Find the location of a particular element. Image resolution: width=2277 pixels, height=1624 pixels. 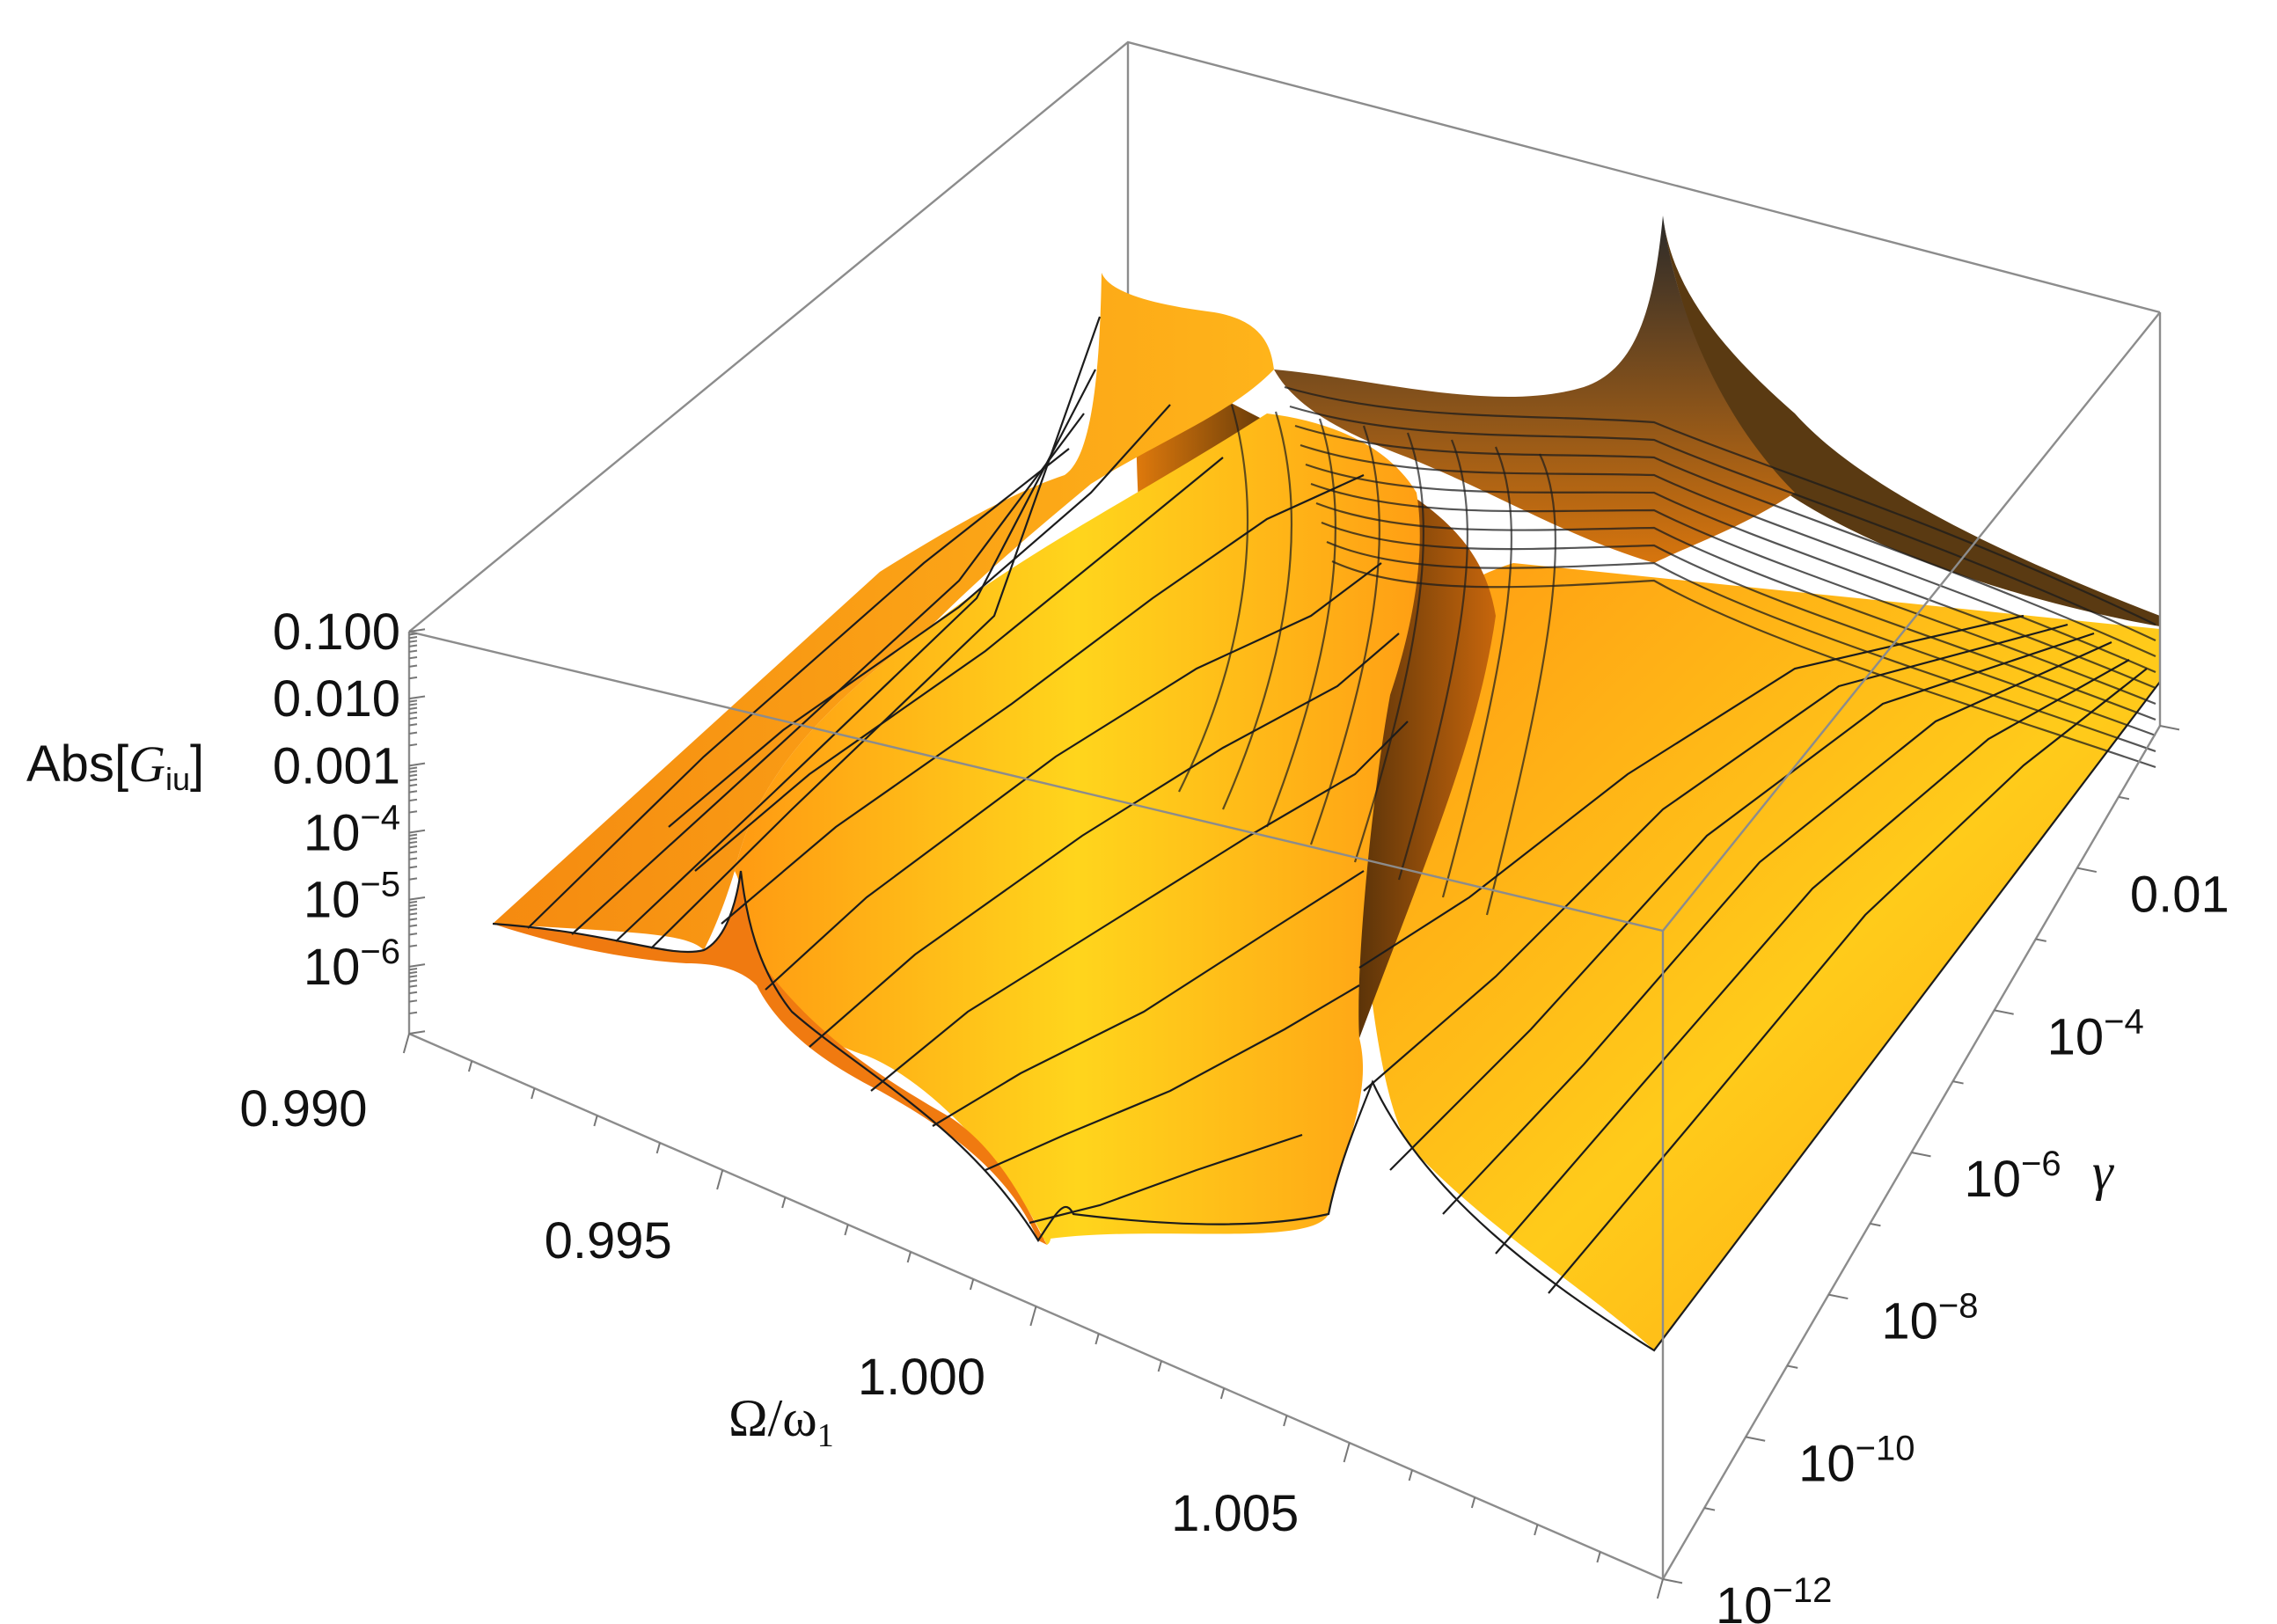

z-tick-label: 0.001 is located at coordinates (336, 765).